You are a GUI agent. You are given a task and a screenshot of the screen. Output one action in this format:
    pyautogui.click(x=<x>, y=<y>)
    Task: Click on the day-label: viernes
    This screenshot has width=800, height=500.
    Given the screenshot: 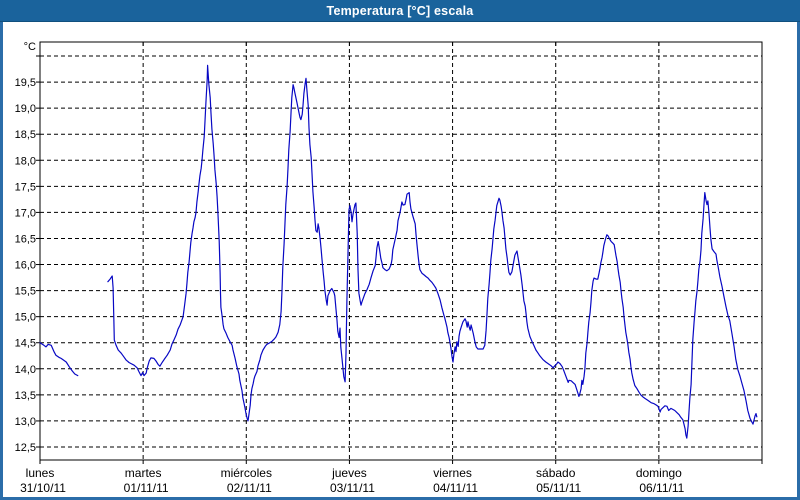 What is the action you would take?
    pyautogui.click(x=452, y=473)
    